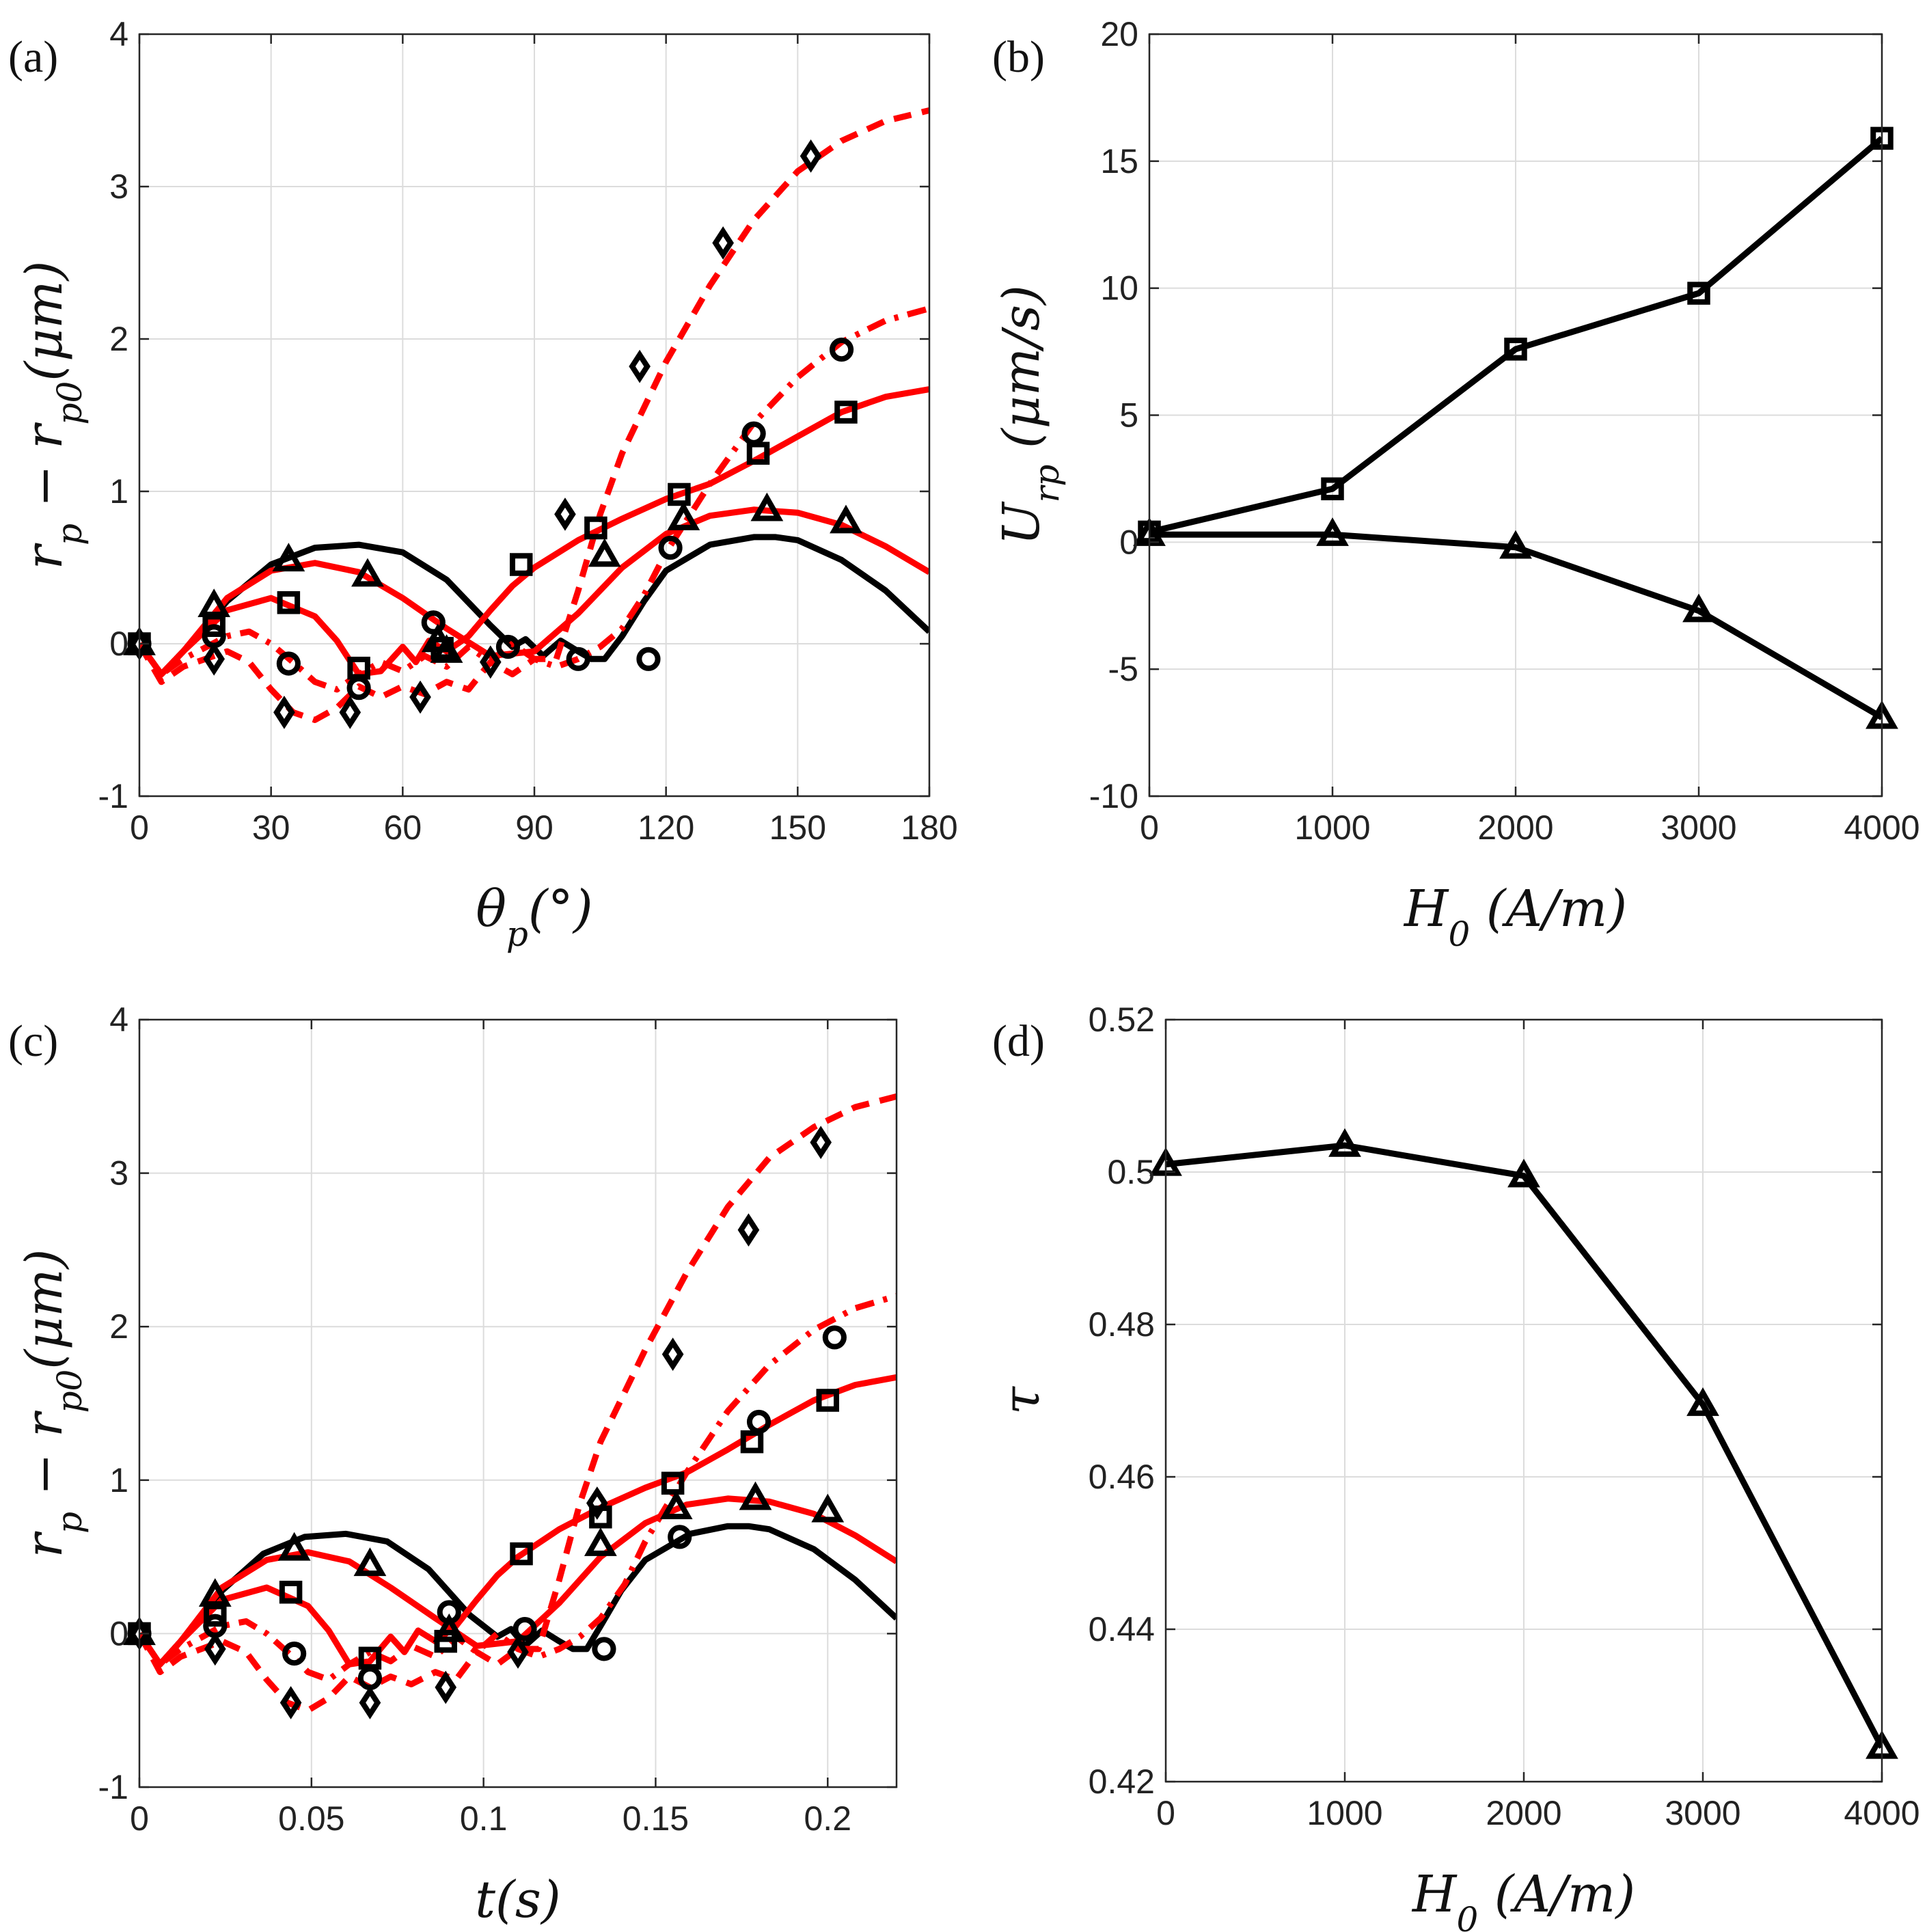 The height and width of the screenshot is (1932, 1927). I want to click on y-tick-label: 10, so click(1119, 288).